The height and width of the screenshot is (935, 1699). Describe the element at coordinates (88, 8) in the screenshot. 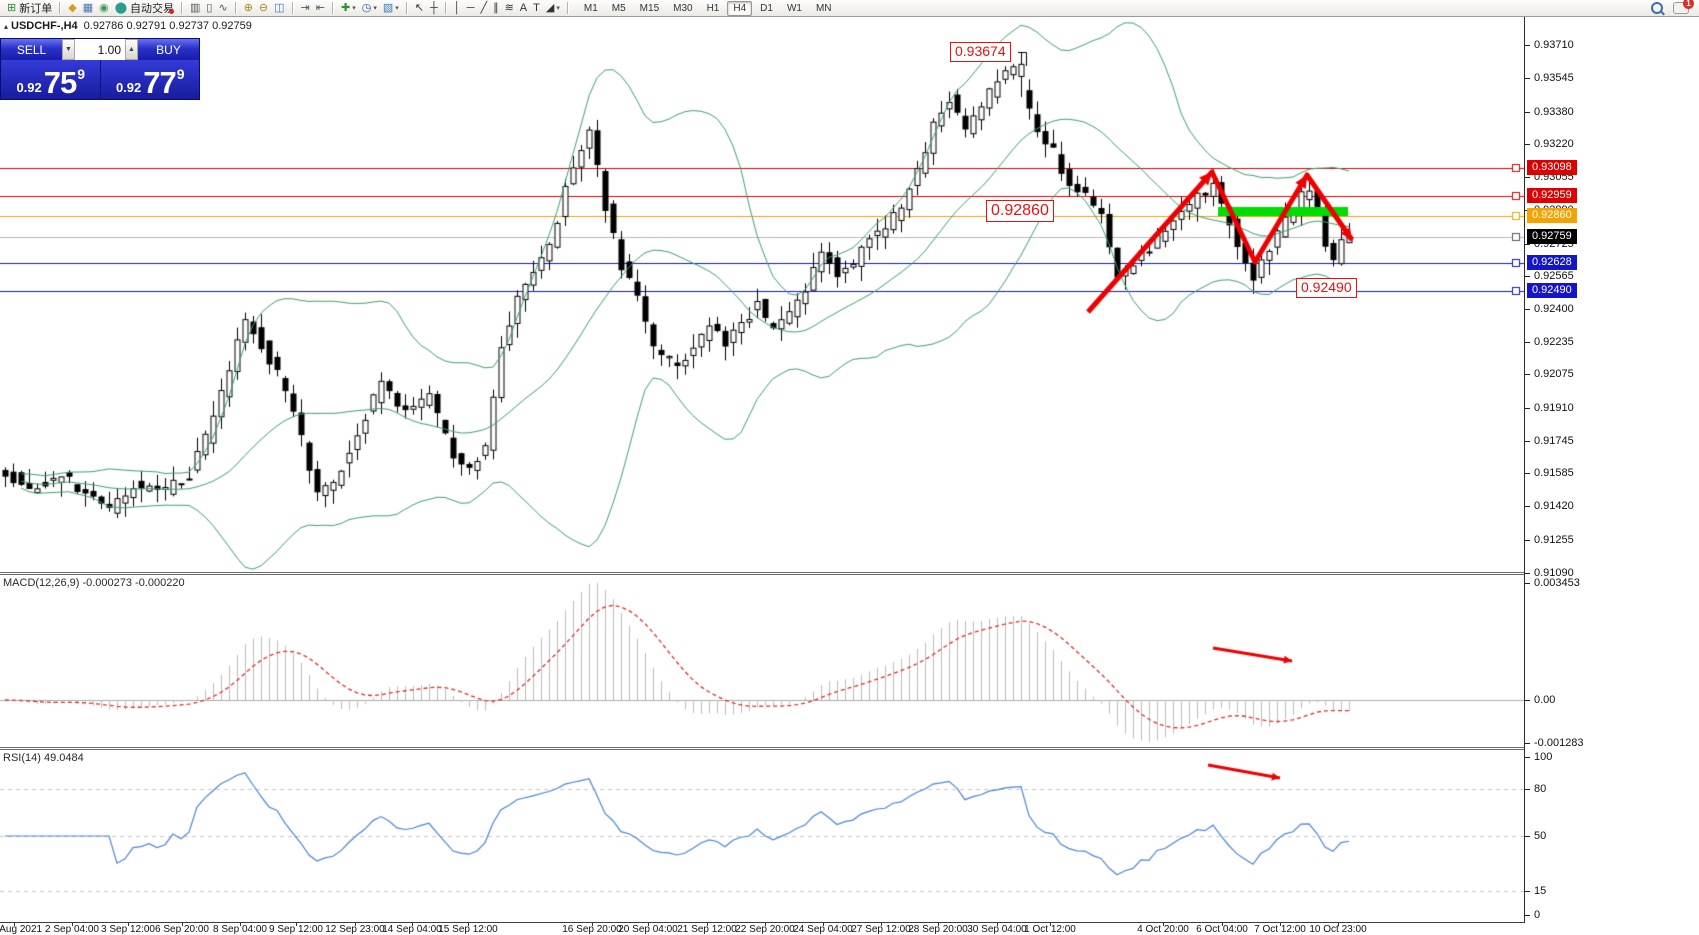

I see `market-watch-button: ▦` at that location.